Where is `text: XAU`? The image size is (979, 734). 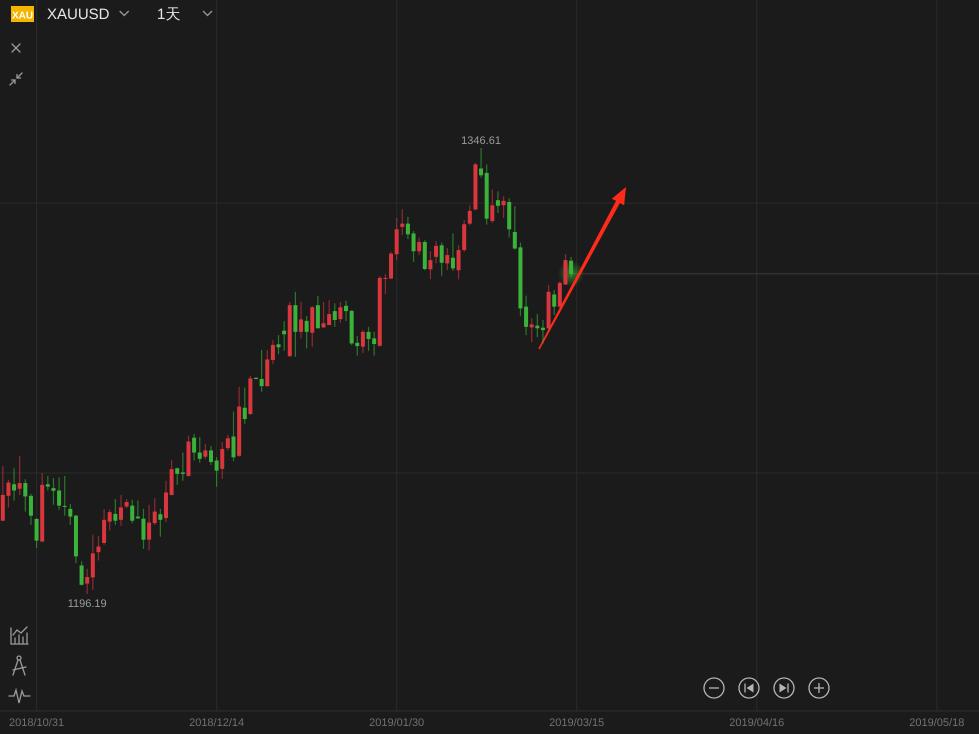
text: XAU is located at coordinates (23, 16).